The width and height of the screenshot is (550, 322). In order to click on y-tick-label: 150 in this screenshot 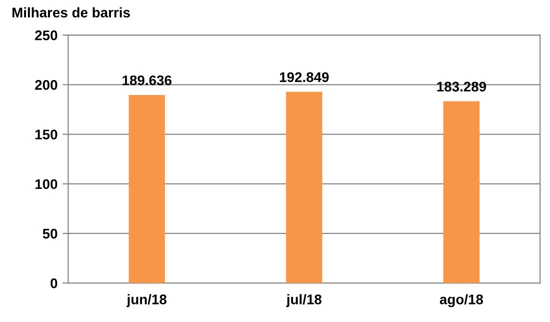, I will do `click(46, 135)`.